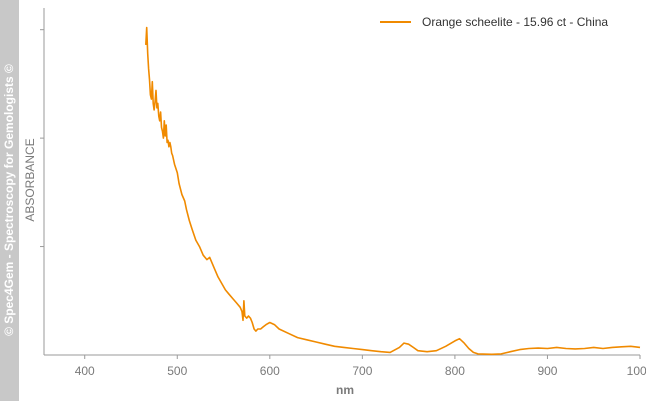 This screenshot has width=646, height=401. Describe the element at coordinates (547, 371) in the screenshot. I see `x-tick-label-5: 900` at that location.